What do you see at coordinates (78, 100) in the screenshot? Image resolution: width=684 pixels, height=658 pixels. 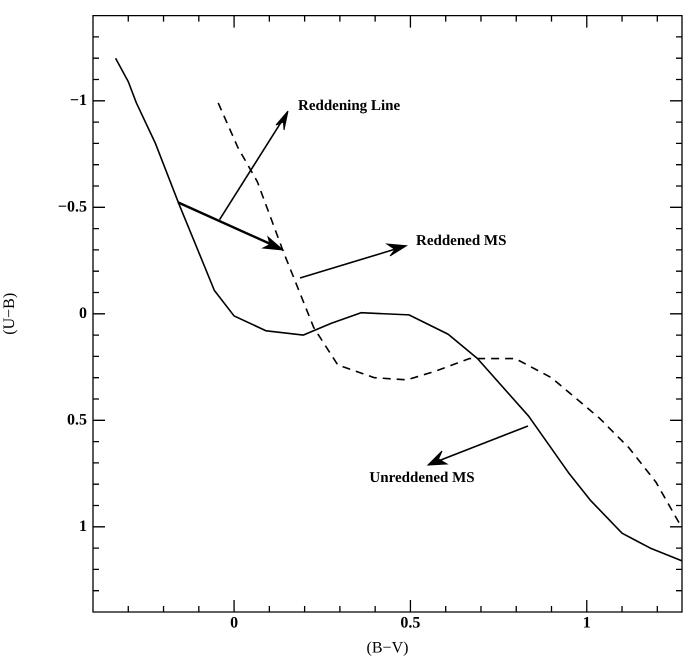 I see `y-tick-label: −1` at bounding box center [78, 100].